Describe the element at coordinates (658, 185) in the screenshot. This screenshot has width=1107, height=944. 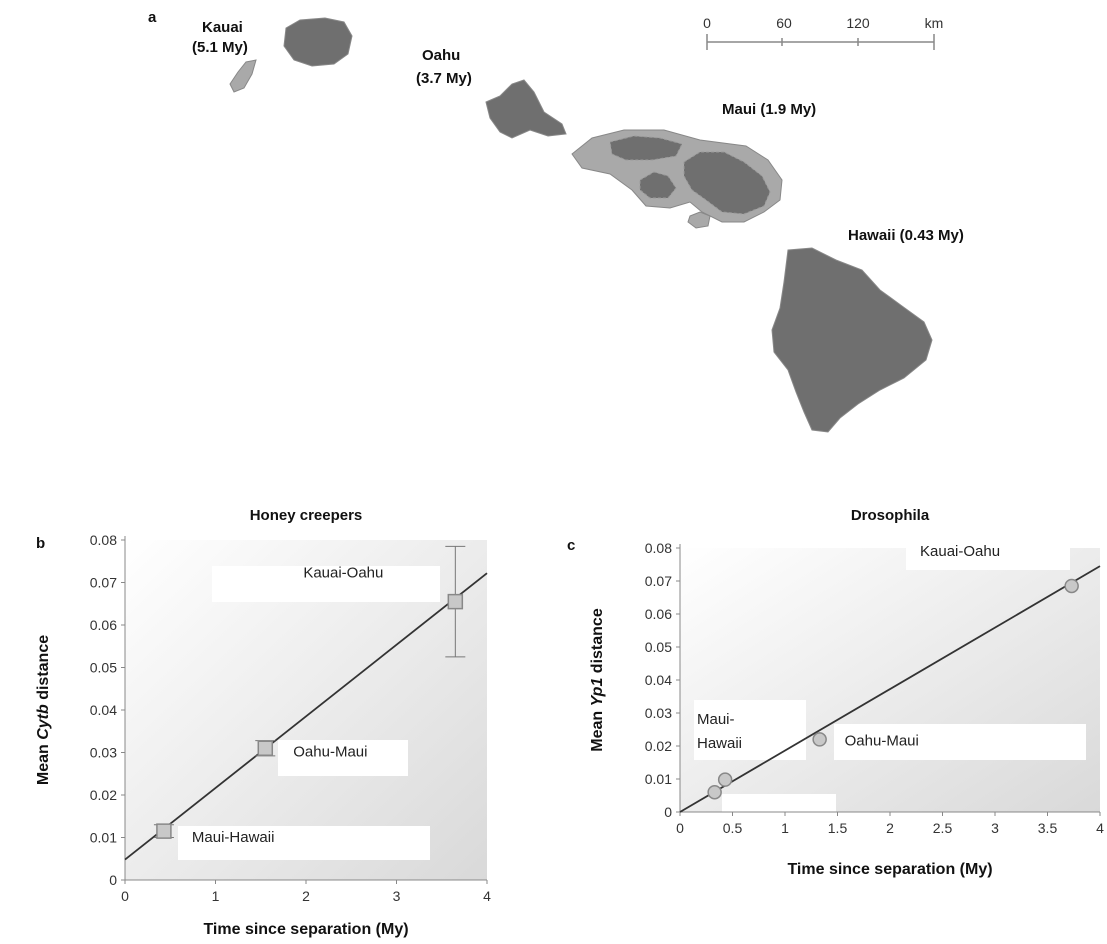
I see `lanai-island-shape` at that location.